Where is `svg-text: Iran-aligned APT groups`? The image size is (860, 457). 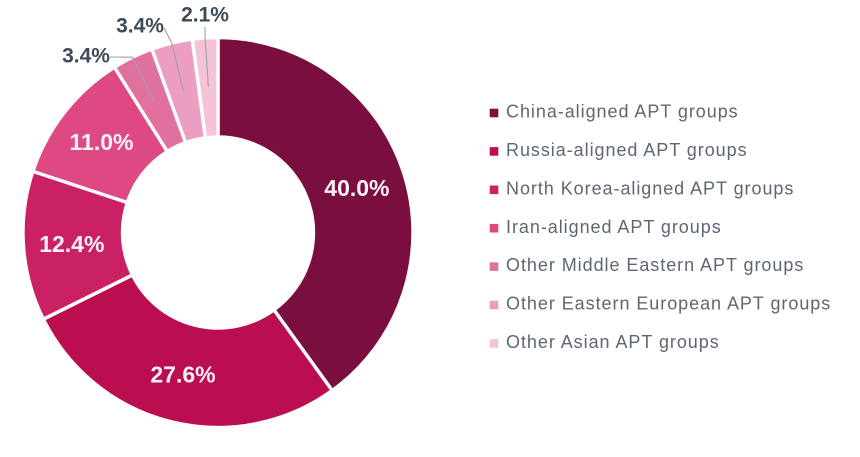
svg-text: Iran-aligned APT groups is located at coordinates (614, 227).